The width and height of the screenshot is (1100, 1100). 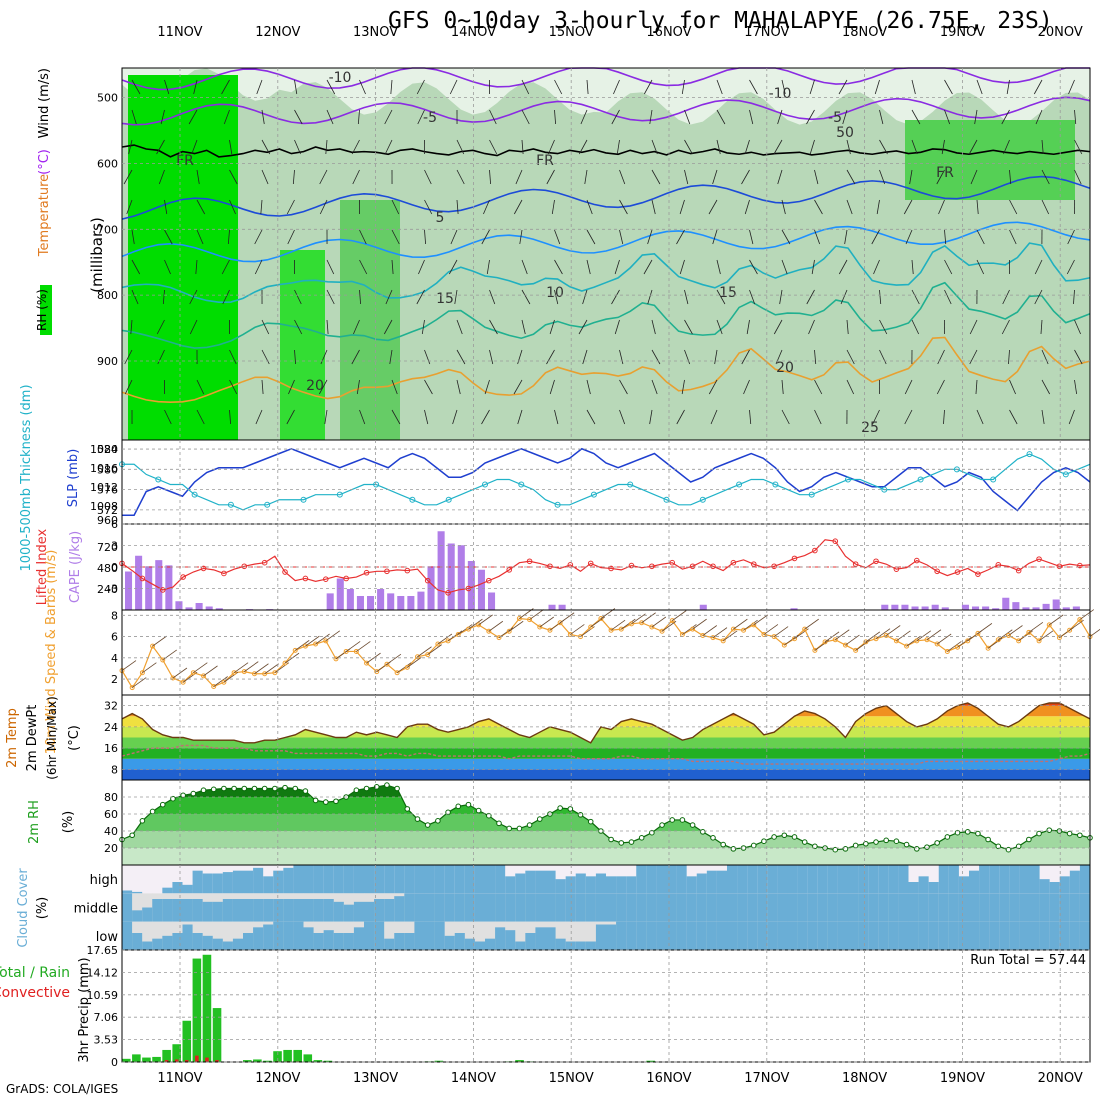 What do you see at coordinates (73, 478) in the screenshot?
I see `slp-axis-label: SLP (mb)` at bounding box center [73, 478].